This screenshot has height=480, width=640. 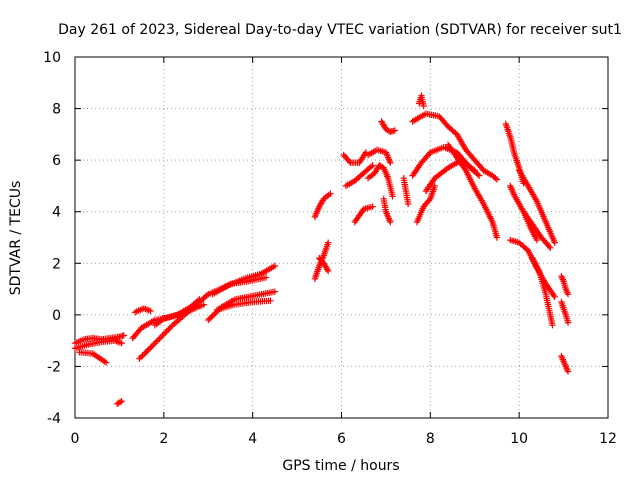 I want to click on series-track-v, so click(x=406, y=191).